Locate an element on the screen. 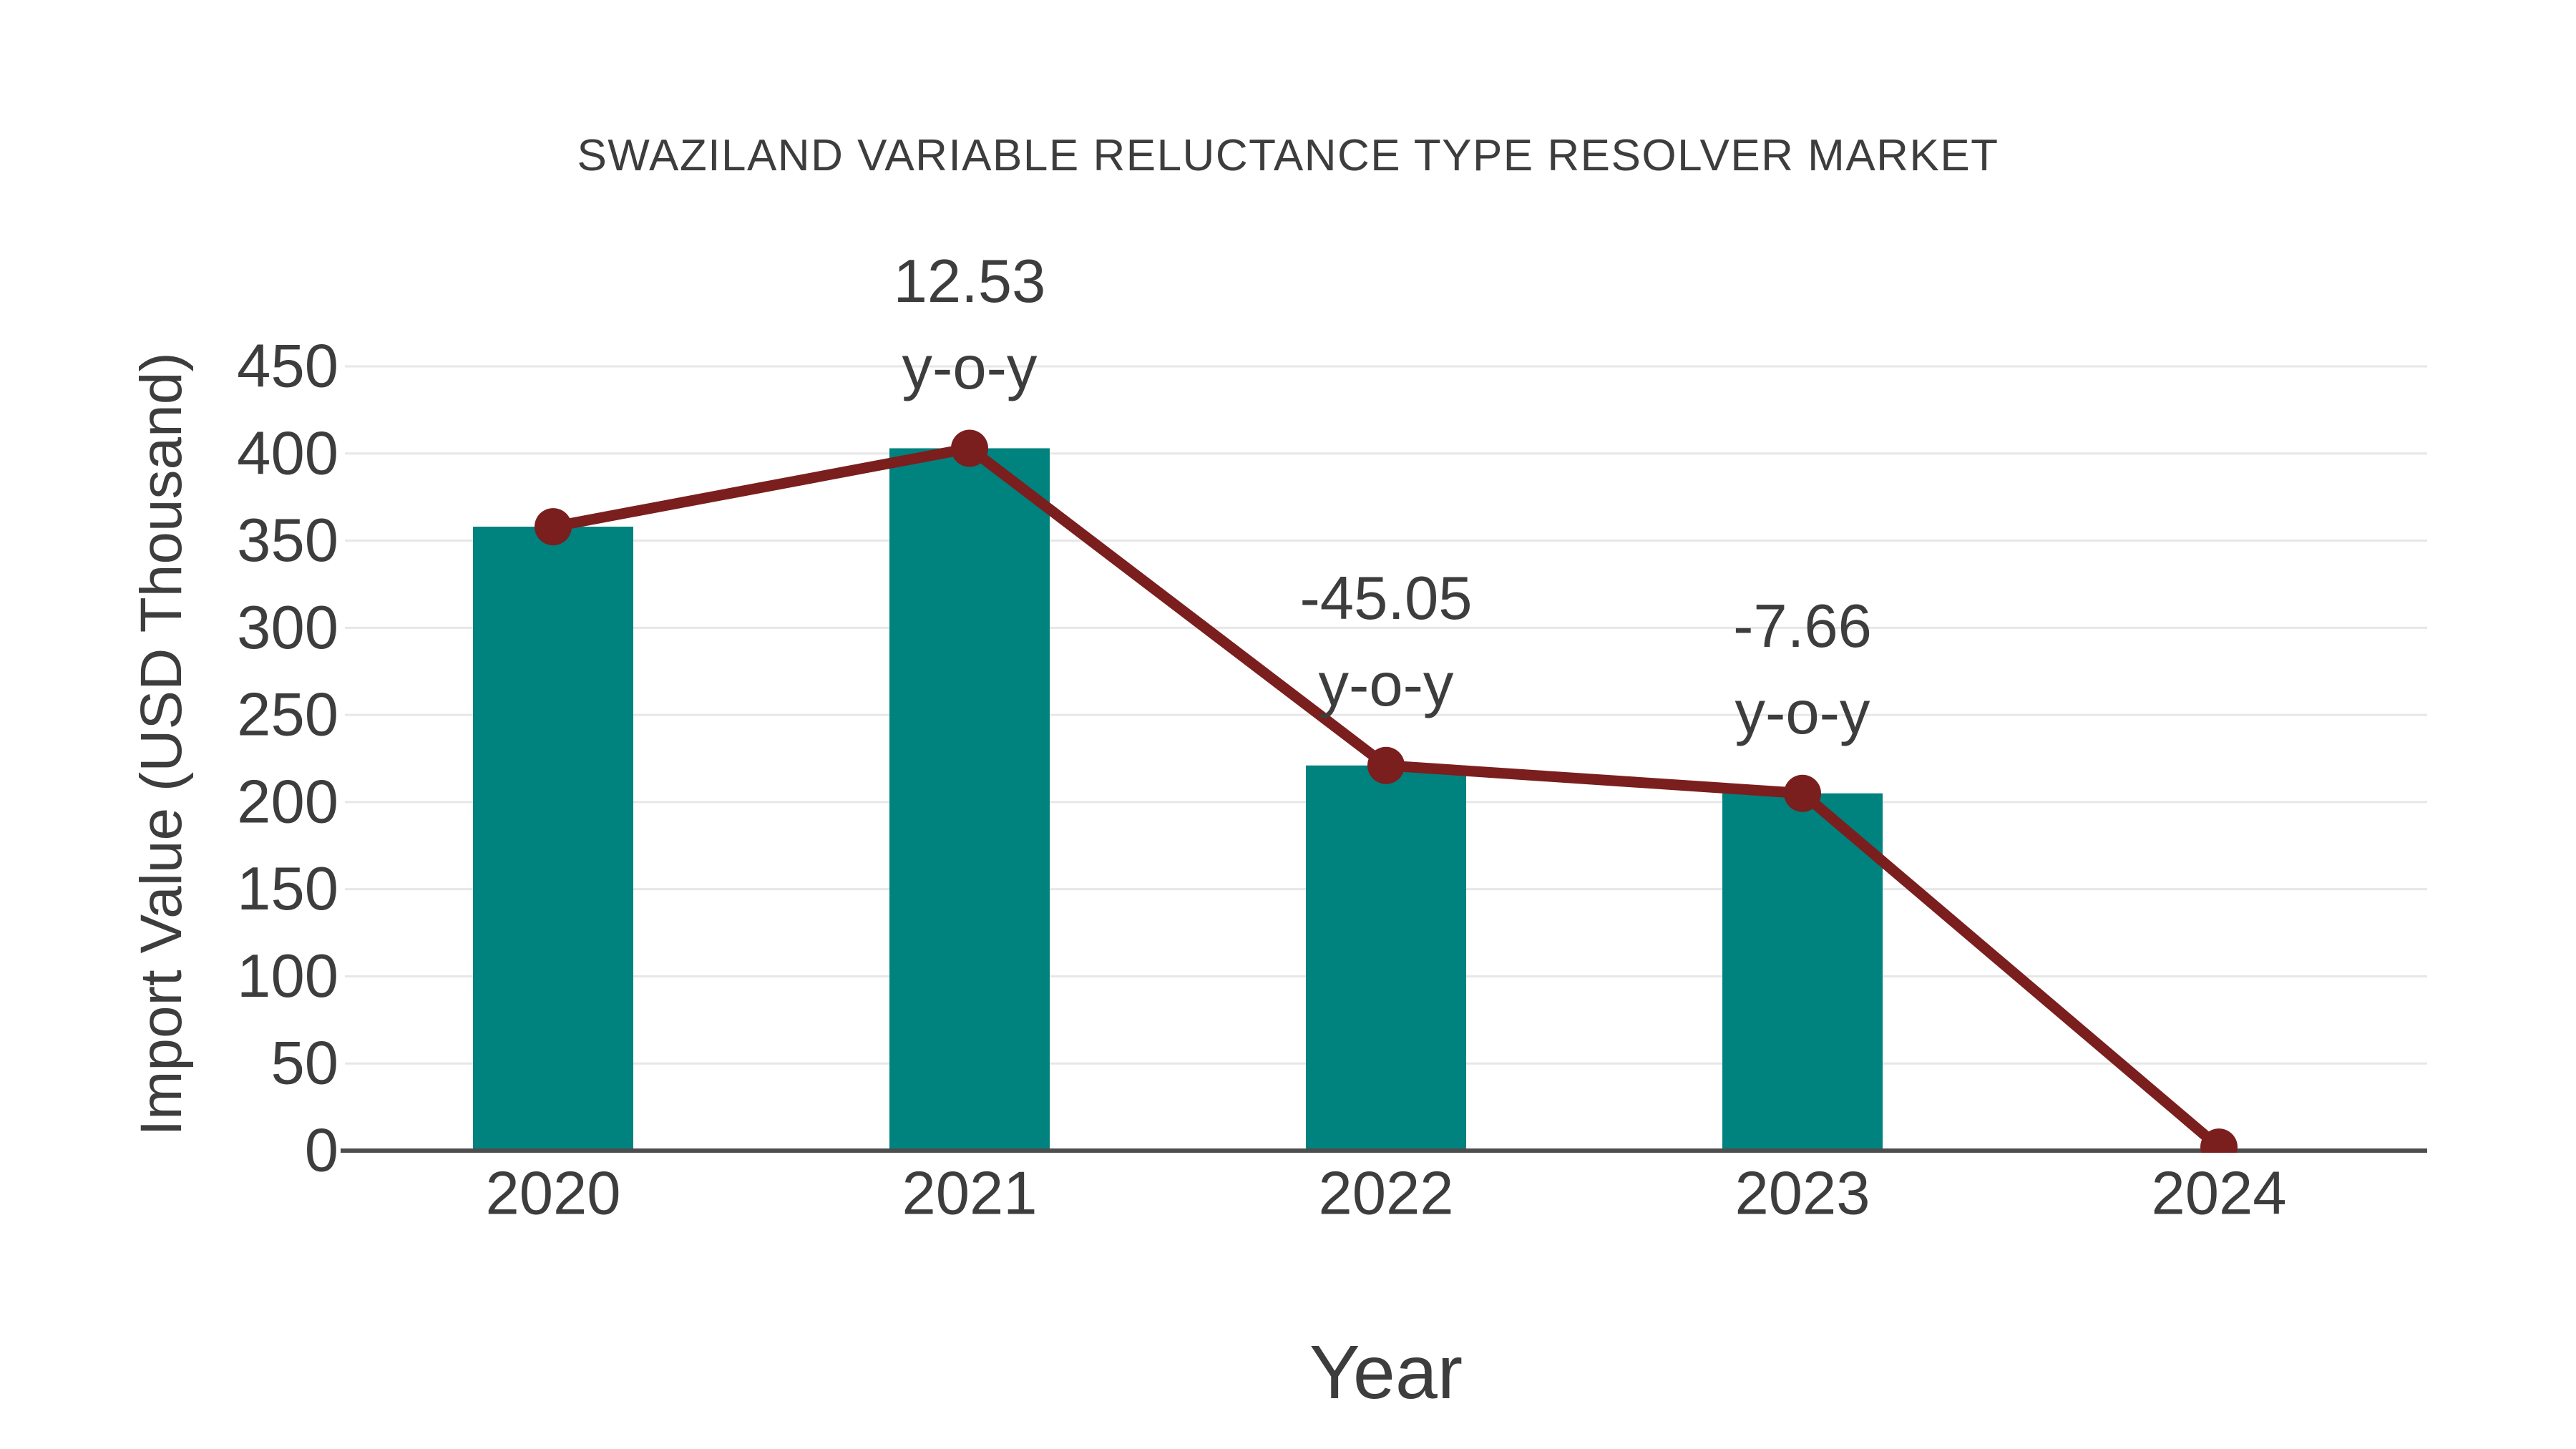 This screenshot has height=1449, width=2576. annotation-yoy-2022: y-o-y is located at coordinates (1386, 685).